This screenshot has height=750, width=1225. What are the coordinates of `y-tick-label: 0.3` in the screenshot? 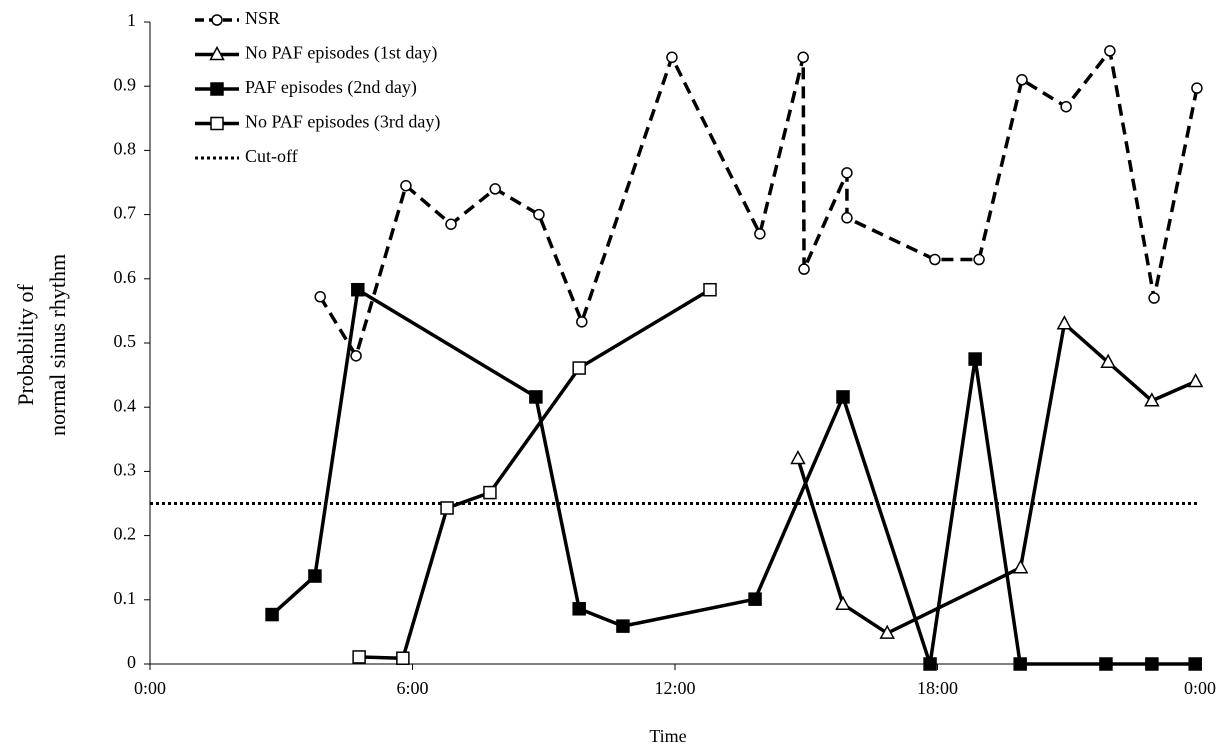 It's located at (125, 470).